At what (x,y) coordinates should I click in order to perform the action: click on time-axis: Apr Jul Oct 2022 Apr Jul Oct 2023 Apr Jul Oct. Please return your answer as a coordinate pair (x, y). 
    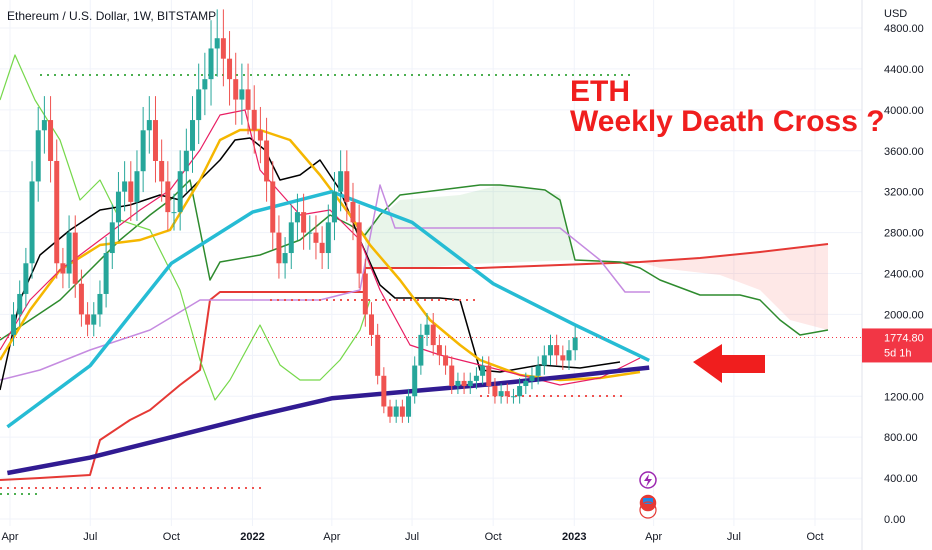
    Looking at the image, I should click on (412, 537).